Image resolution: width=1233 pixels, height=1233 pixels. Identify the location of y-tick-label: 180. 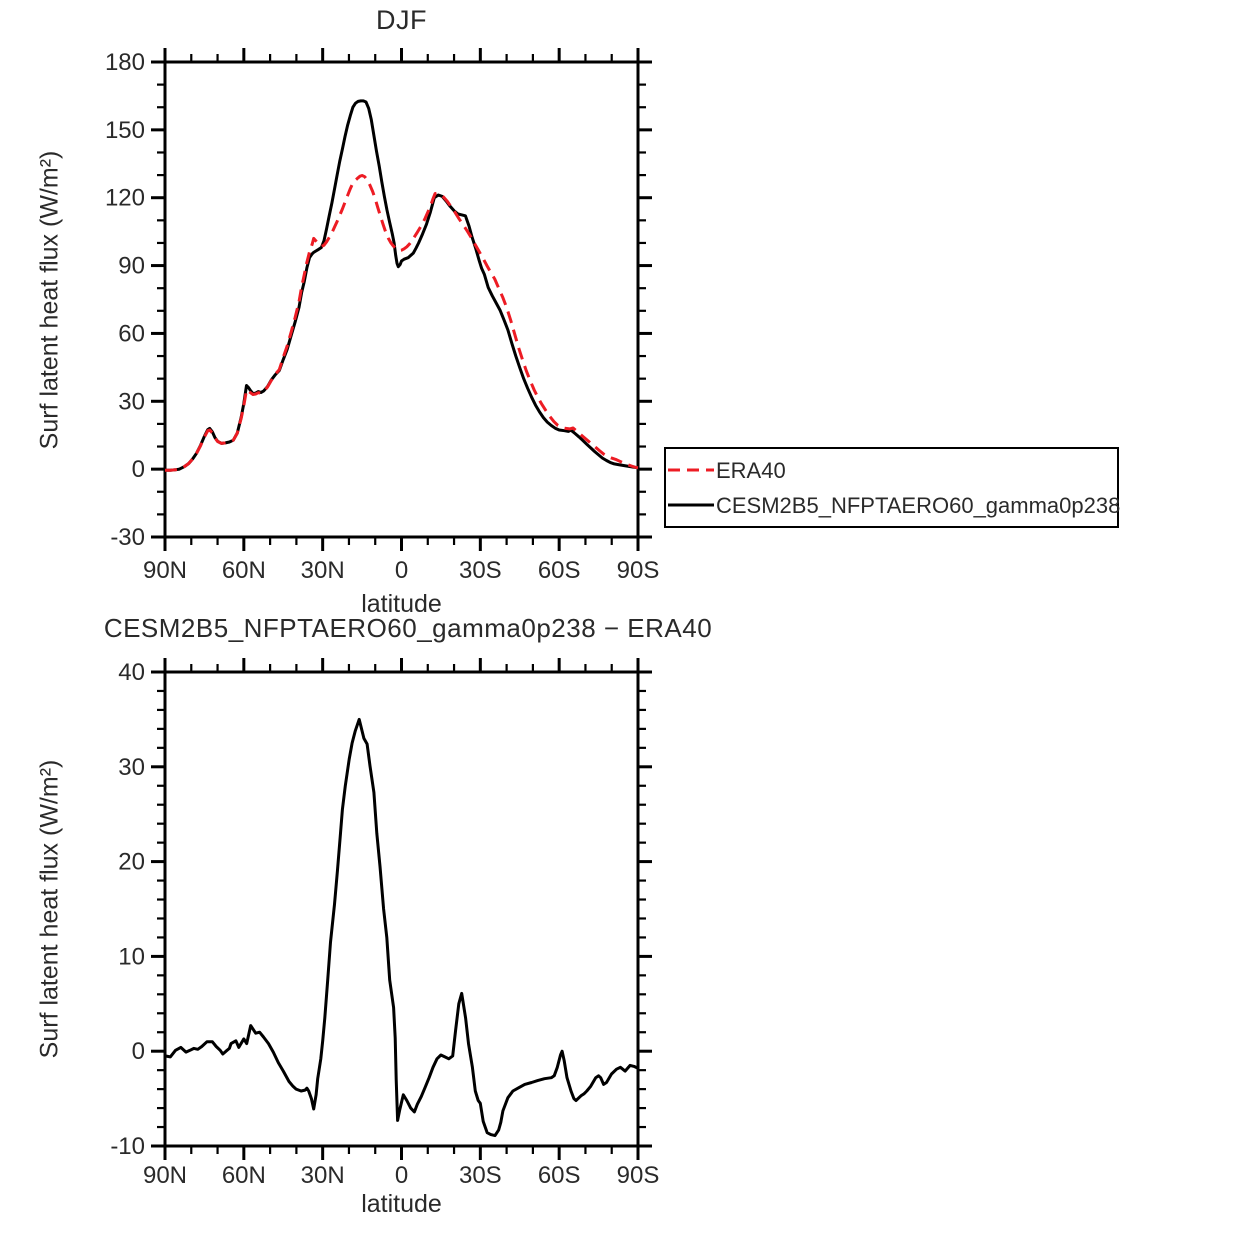
(125, 62).